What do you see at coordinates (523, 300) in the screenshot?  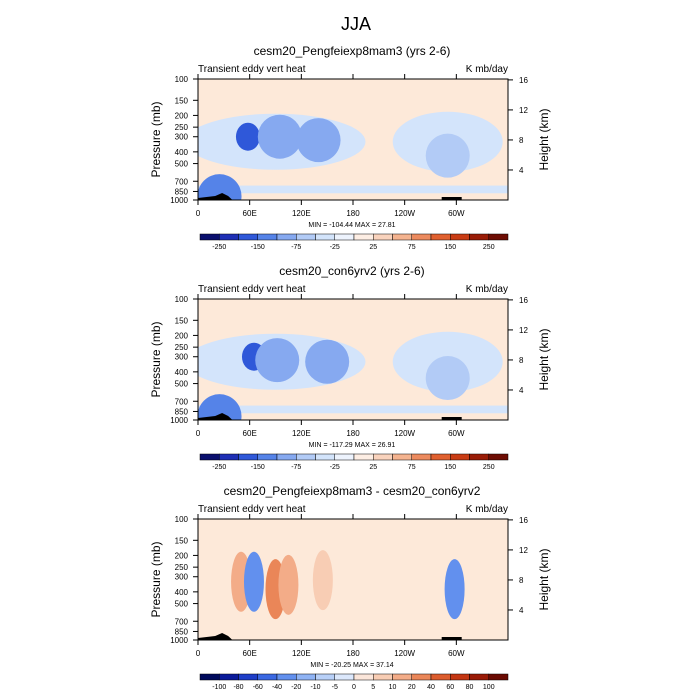 I see `y2-tick-label: 16` at bounding box center [523, 300].